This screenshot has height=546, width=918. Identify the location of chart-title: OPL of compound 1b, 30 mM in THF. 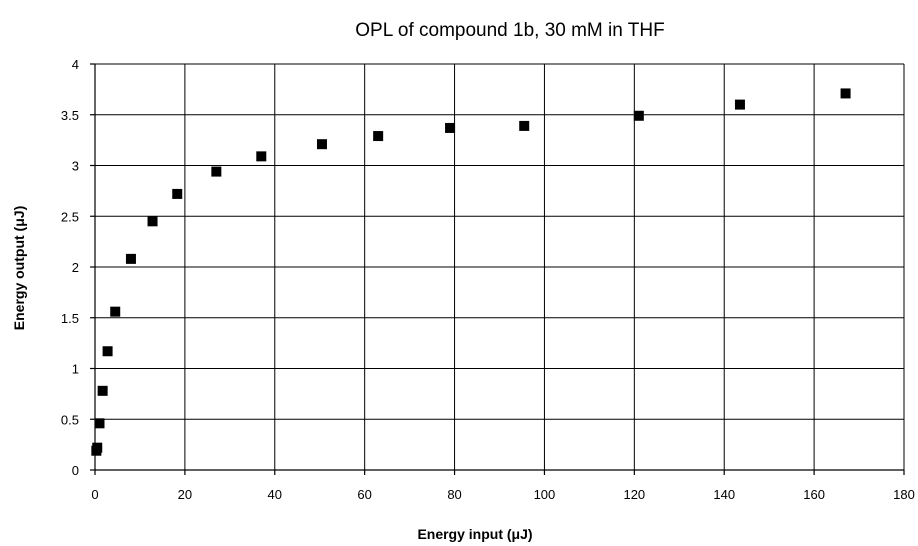
(509, 30).